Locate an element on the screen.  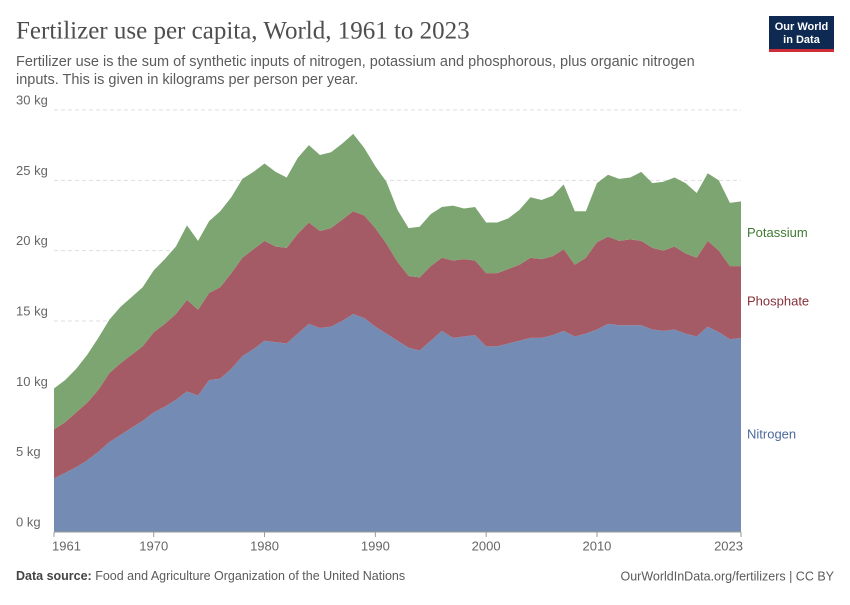
y-tick-label: 5 kg is located at coordinates (28, 451).